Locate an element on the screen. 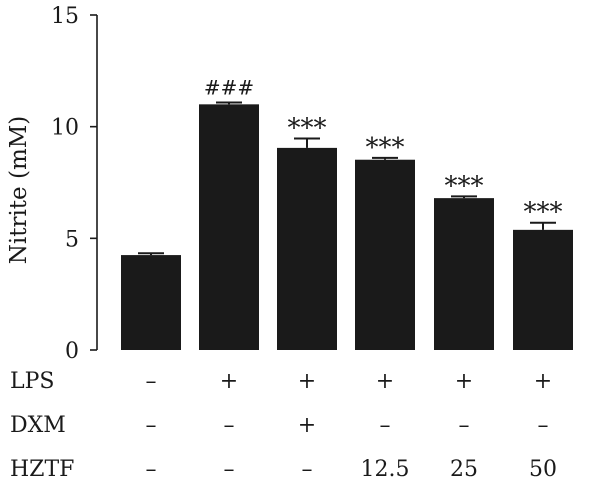 Image resolution: width=600 pixels, height=488 pixels. treatment-value: 50 is located at coordinates (543, 469).